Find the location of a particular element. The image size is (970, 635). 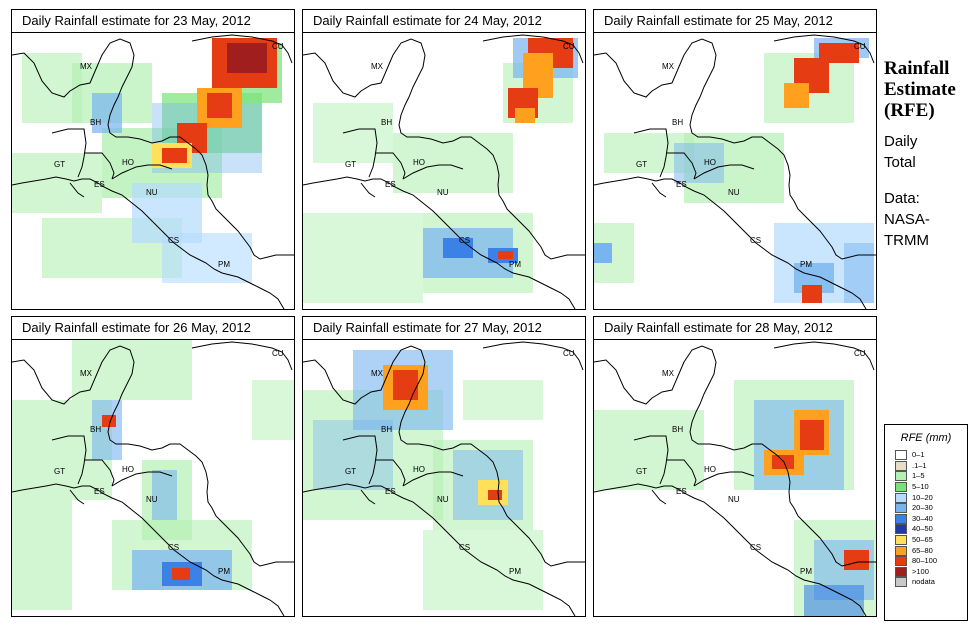

legend-label: 65–80 is located at coordinates (922, 550).